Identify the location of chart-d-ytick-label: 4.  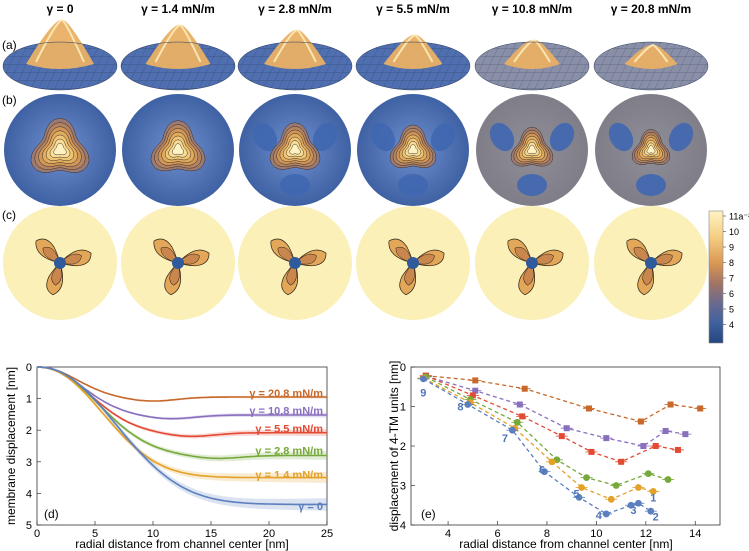
(29, 494).